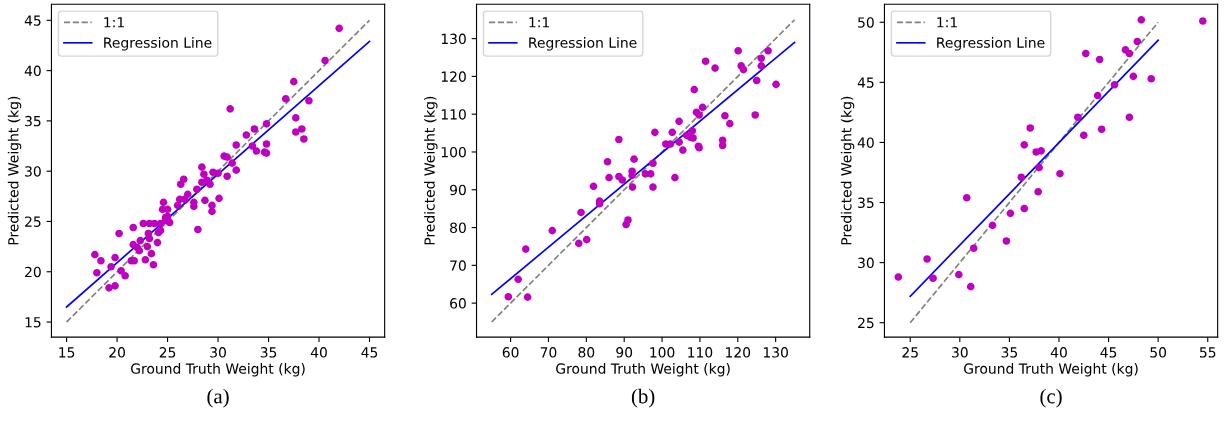 The image size is (1225, 423). I want to click on text: (a), so click(218, 398).